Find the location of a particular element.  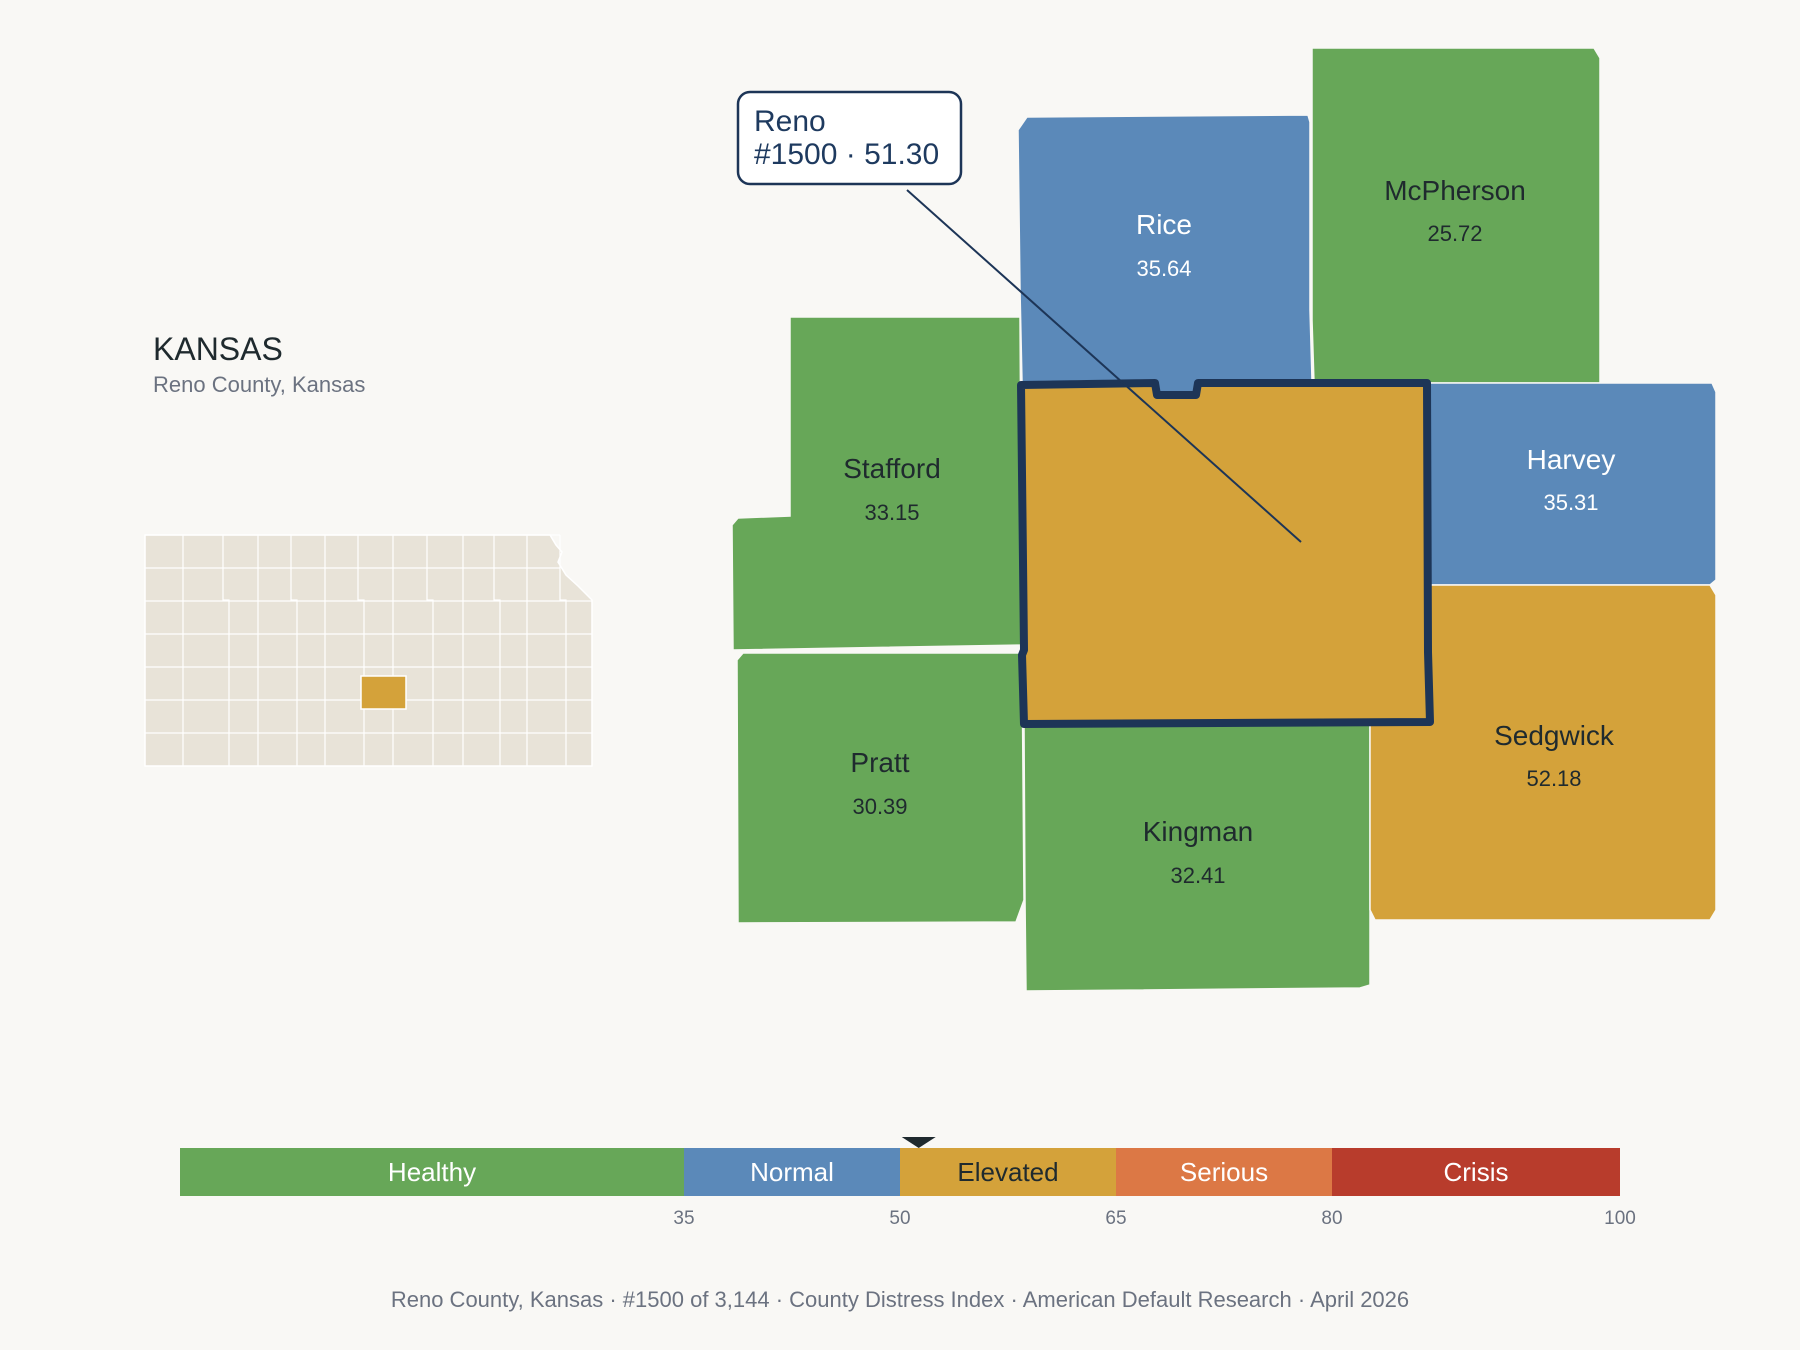

state-title: KANSAS is located at coordinates (218, 349).